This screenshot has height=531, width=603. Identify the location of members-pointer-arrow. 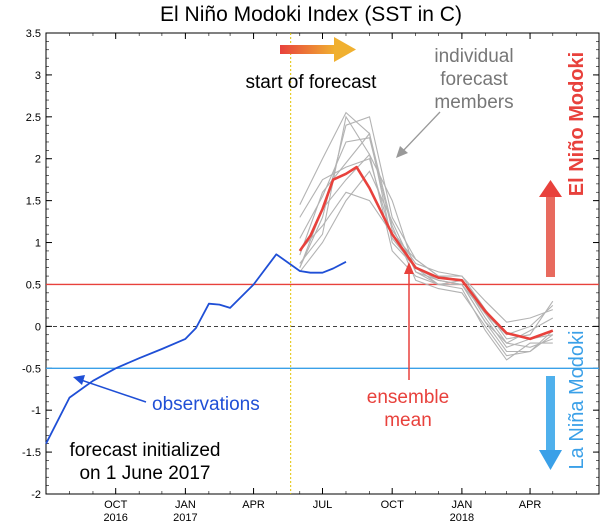
(418, 134).